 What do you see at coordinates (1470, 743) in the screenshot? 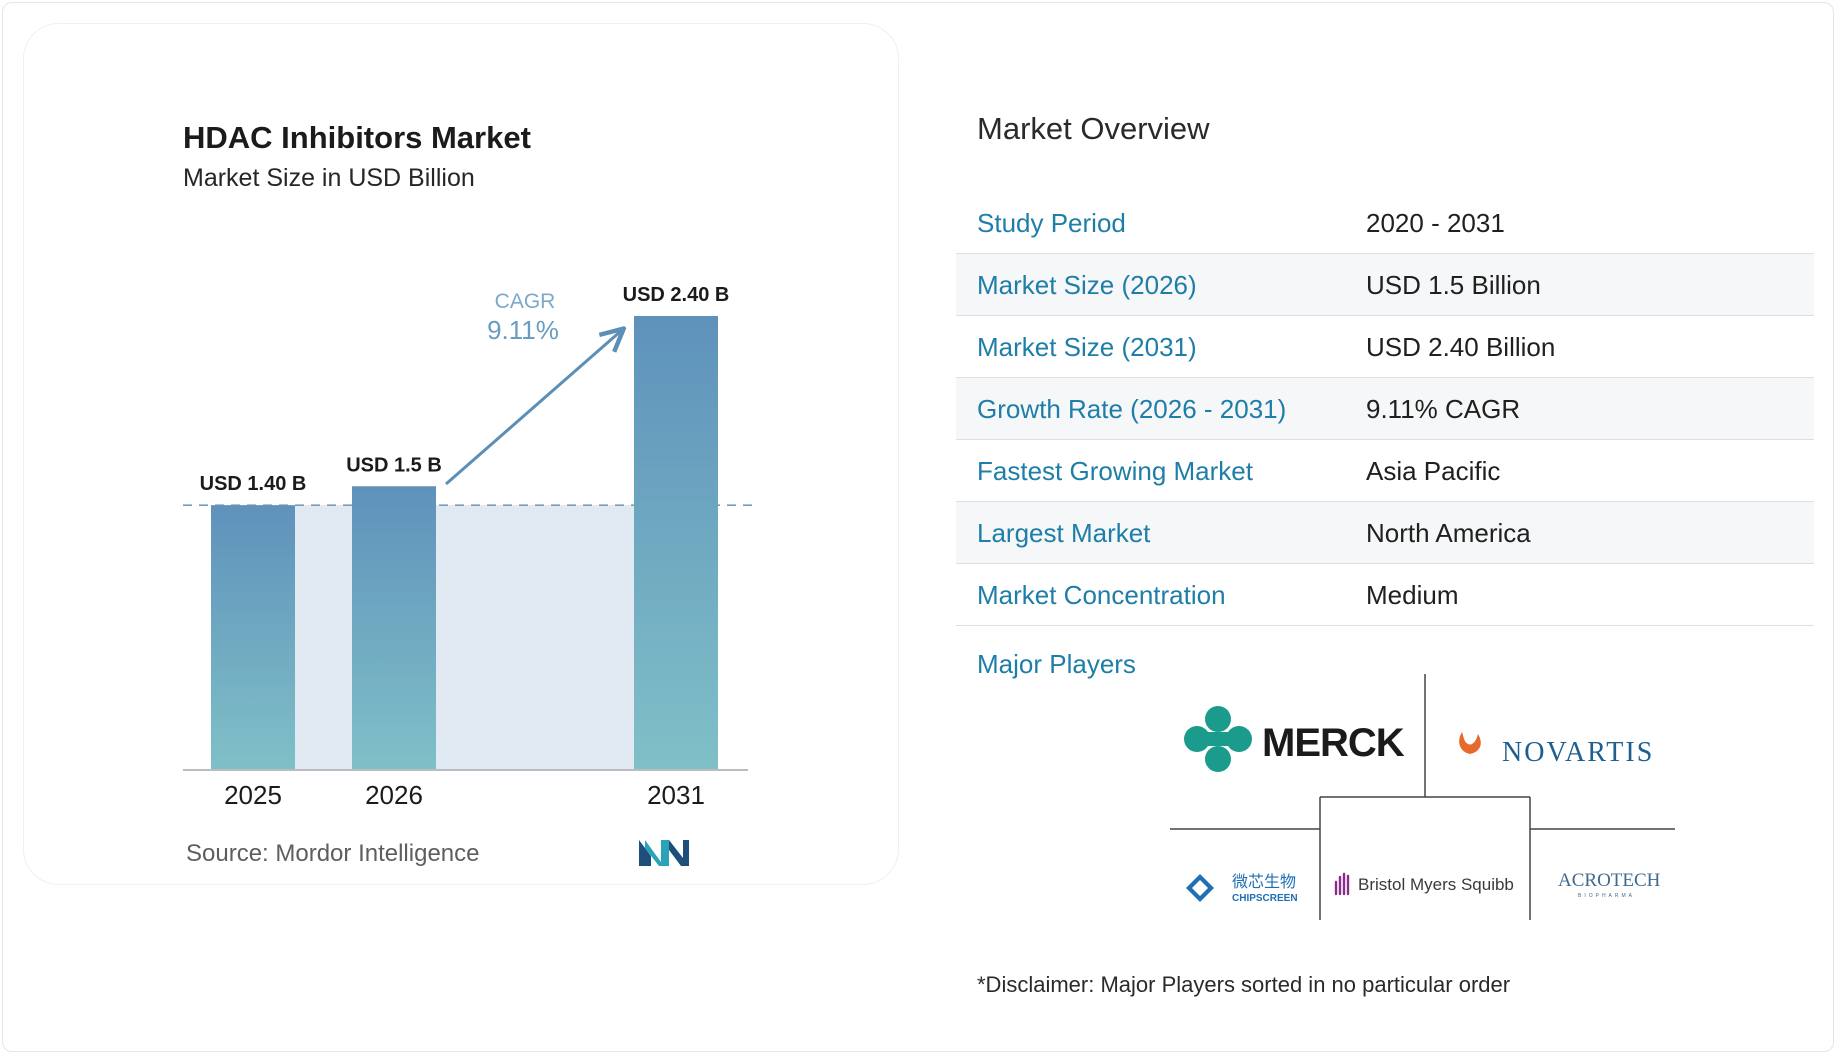
I see `novartis-flame-icon` at bounding box center [1470, 743].